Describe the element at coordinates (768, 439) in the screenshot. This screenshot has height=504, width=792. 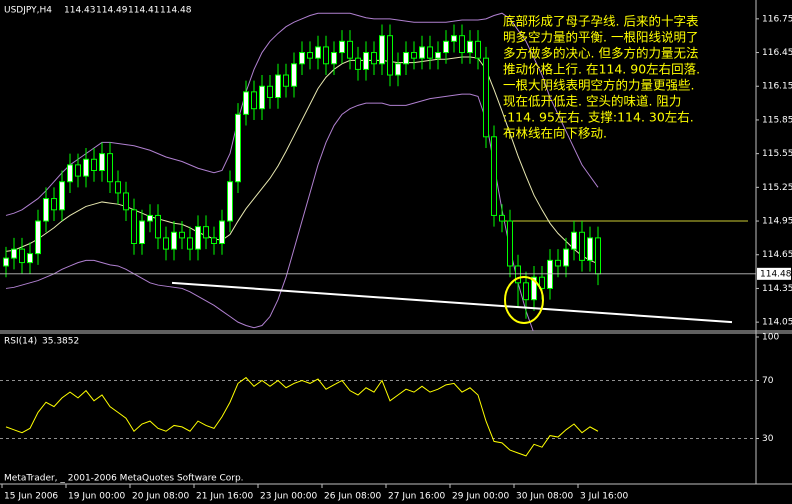
I see `y-tick-label: 30` at that location.